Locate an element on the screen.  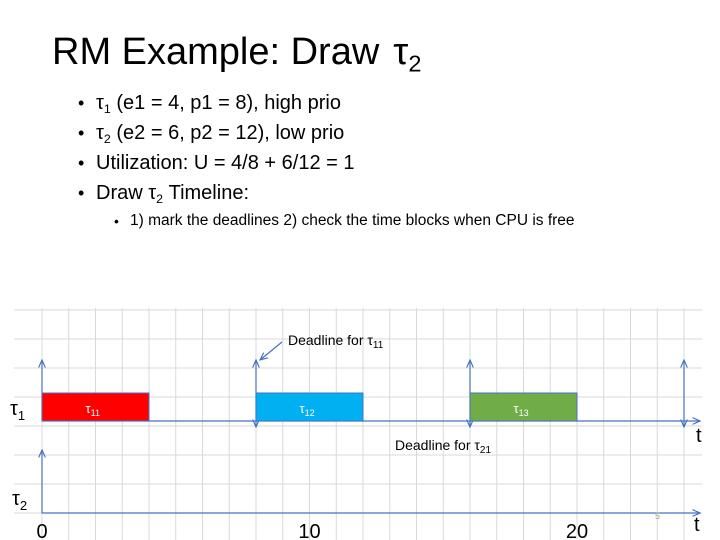
title-text: RM Example: Draw is located at coordinates (216, 52).